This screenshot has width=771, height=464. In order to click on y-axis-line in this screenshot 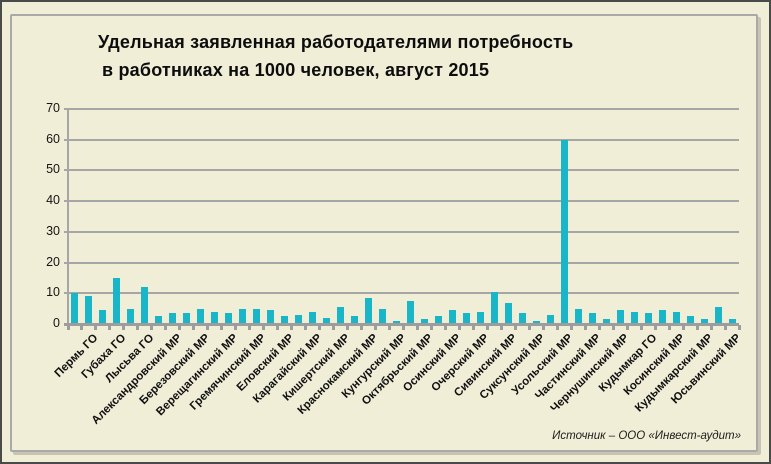, I will do `click(68, 218)`.